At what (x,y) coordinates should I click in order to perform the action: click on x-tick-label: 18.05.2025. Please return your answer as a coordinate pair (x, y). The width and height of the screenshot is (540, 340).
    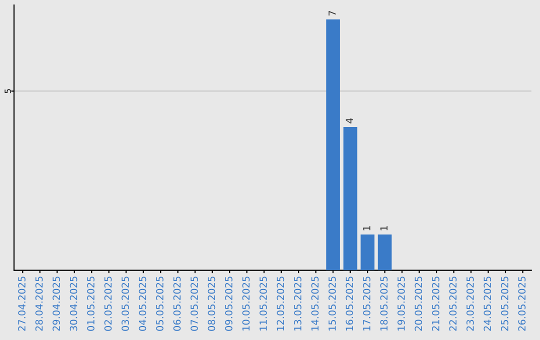
    Looking at the image, I should click on (384, 303).